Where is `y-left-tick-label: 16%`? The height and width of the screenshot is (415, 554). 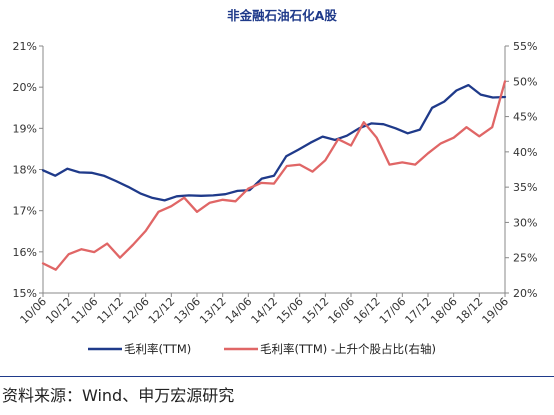 y-left-tick-label: 16% is located at coordinates (25, 252).